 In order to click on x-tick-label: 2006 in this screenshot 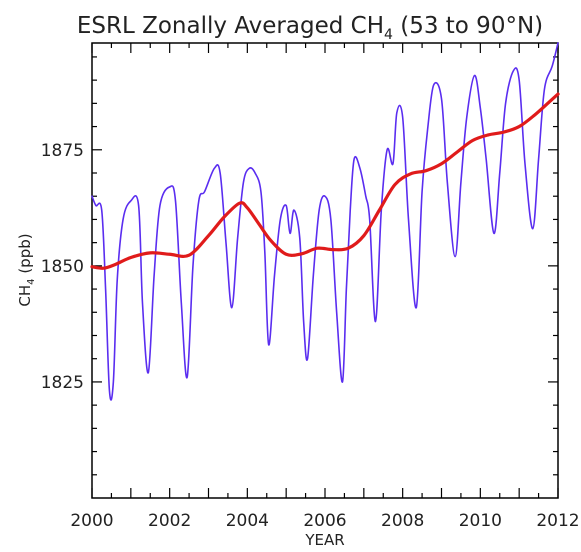, I will do `click(324, 521)`.